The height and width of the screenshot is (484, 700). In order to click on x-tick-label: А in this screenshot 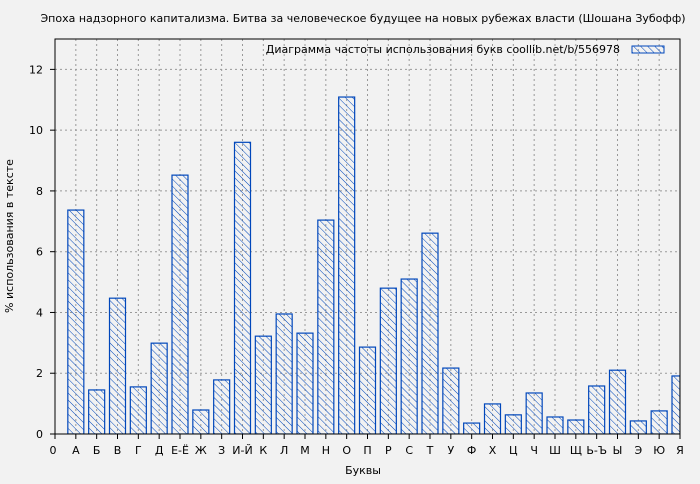, I will do `click(76, 450)`.